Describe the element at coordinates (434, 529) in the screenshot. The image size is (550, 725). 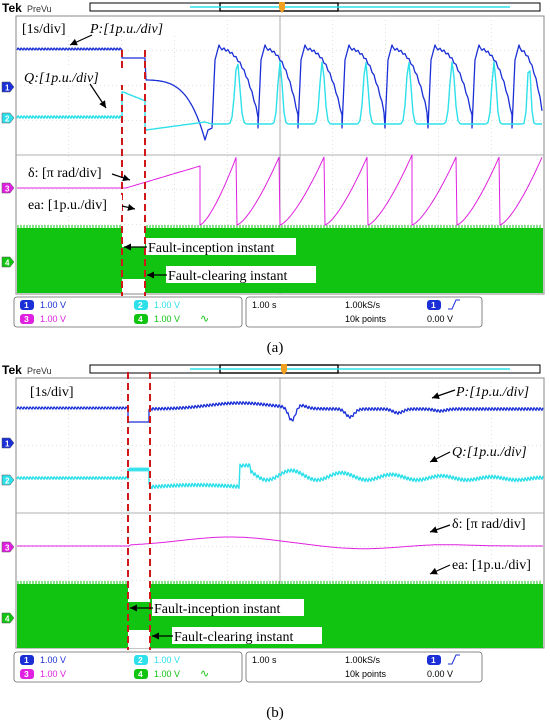
I see `delta-arrow-b-head` at that location.